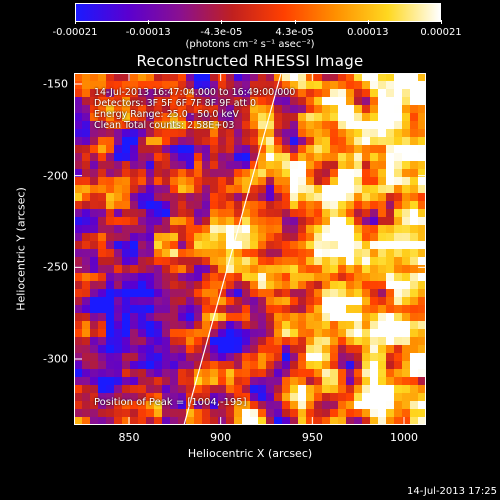 This screenshot has width=500, height=500. I want to click on colorbar-tick-label: -0.00013, so click(148, 32).